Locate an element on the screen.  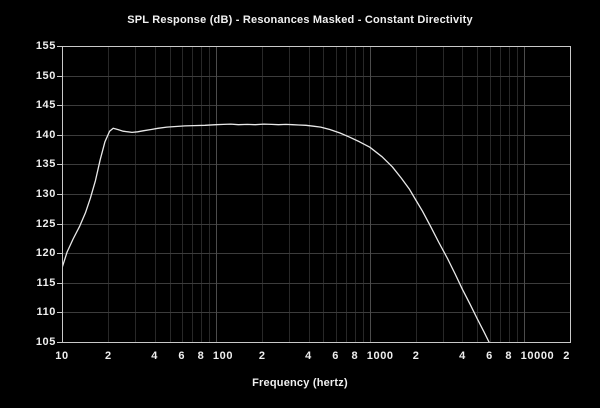
x-tick-label: 1000 is located at coordinates (380, 356).